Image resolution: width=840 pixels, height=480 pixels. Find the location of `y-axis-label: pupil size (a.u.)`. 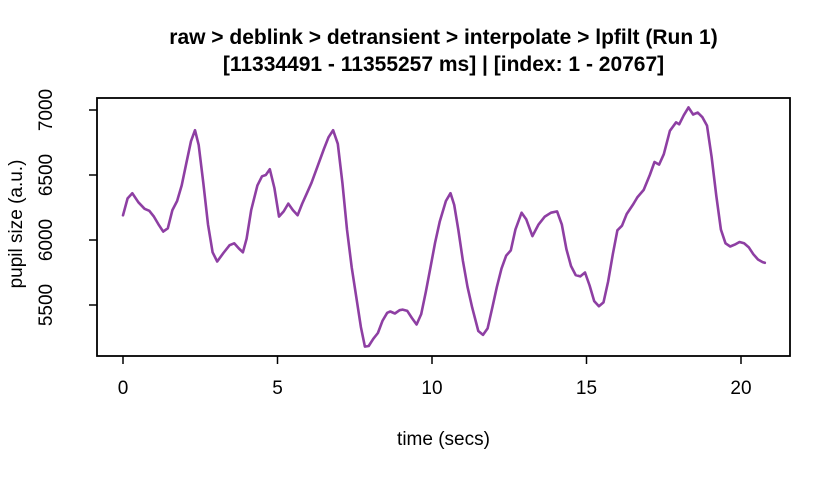

y-axis-label: pupil size (a.u.) is located at coordinates (16, 224).